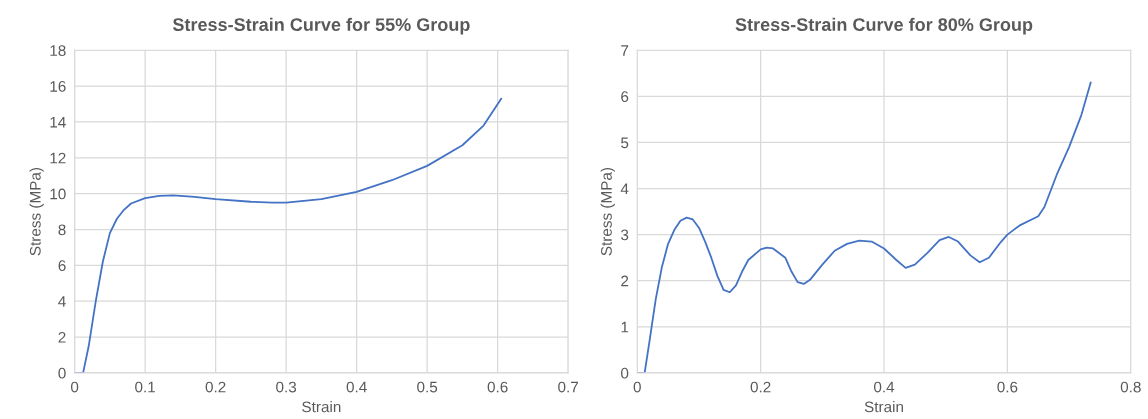 This screenshot has height=419, width=1148. I want to click on y-tick-label: 14, so click(58, 122).